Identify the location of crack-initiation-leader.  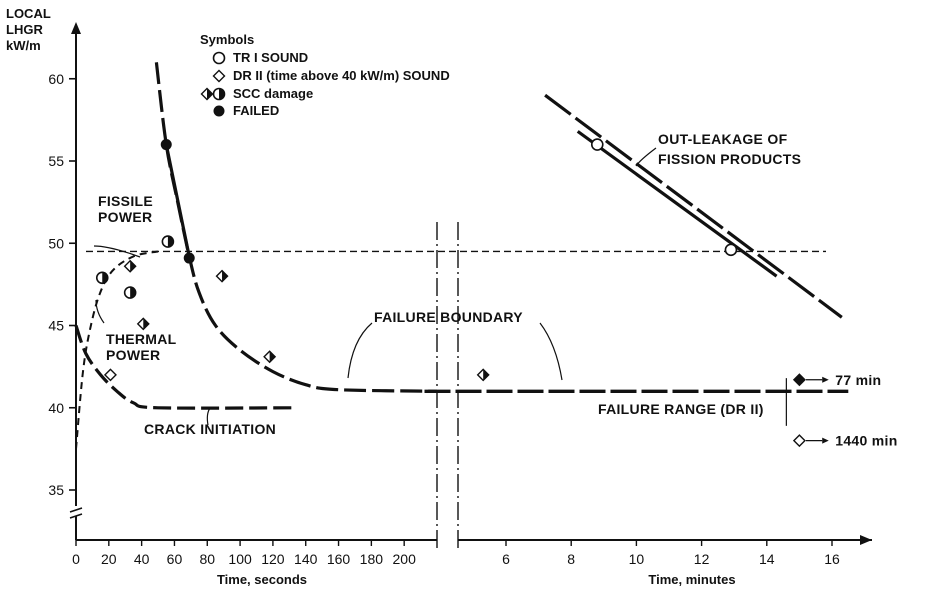
(208, 416).